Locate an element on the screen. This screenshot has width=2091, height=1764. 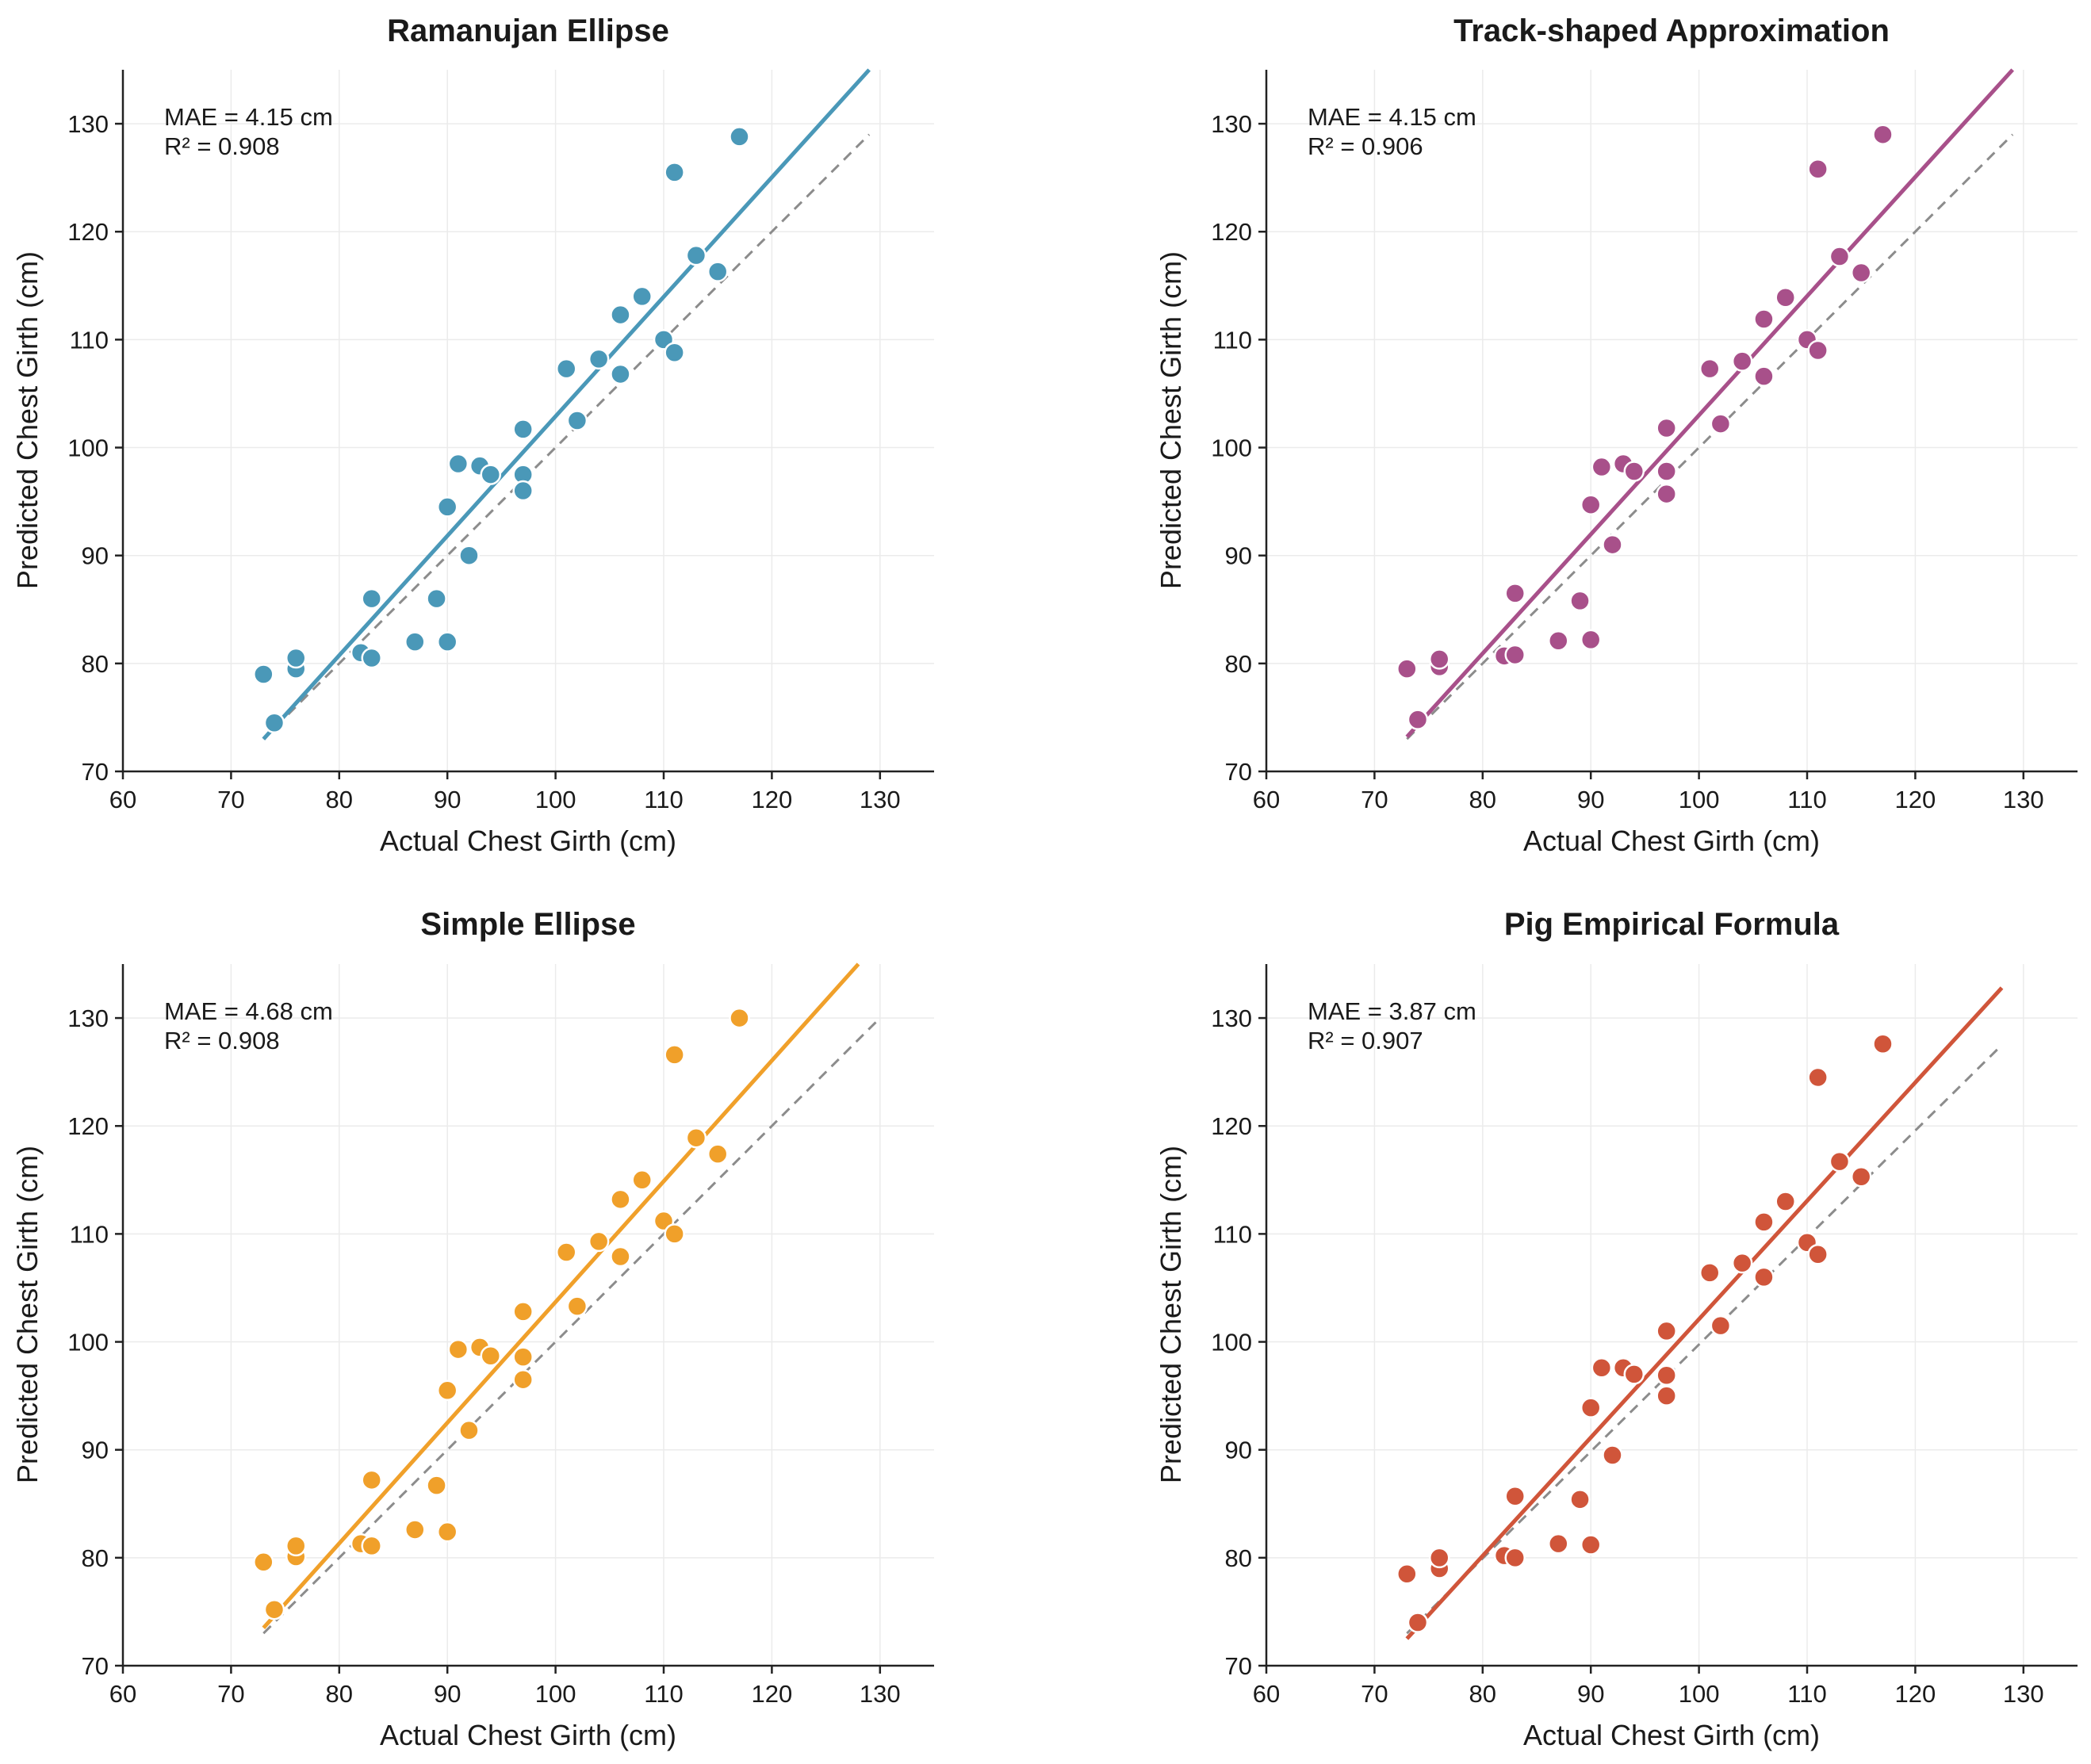
x-axis-label: Actual Chest Girth (cm) is located at coordinates (528, 1735).